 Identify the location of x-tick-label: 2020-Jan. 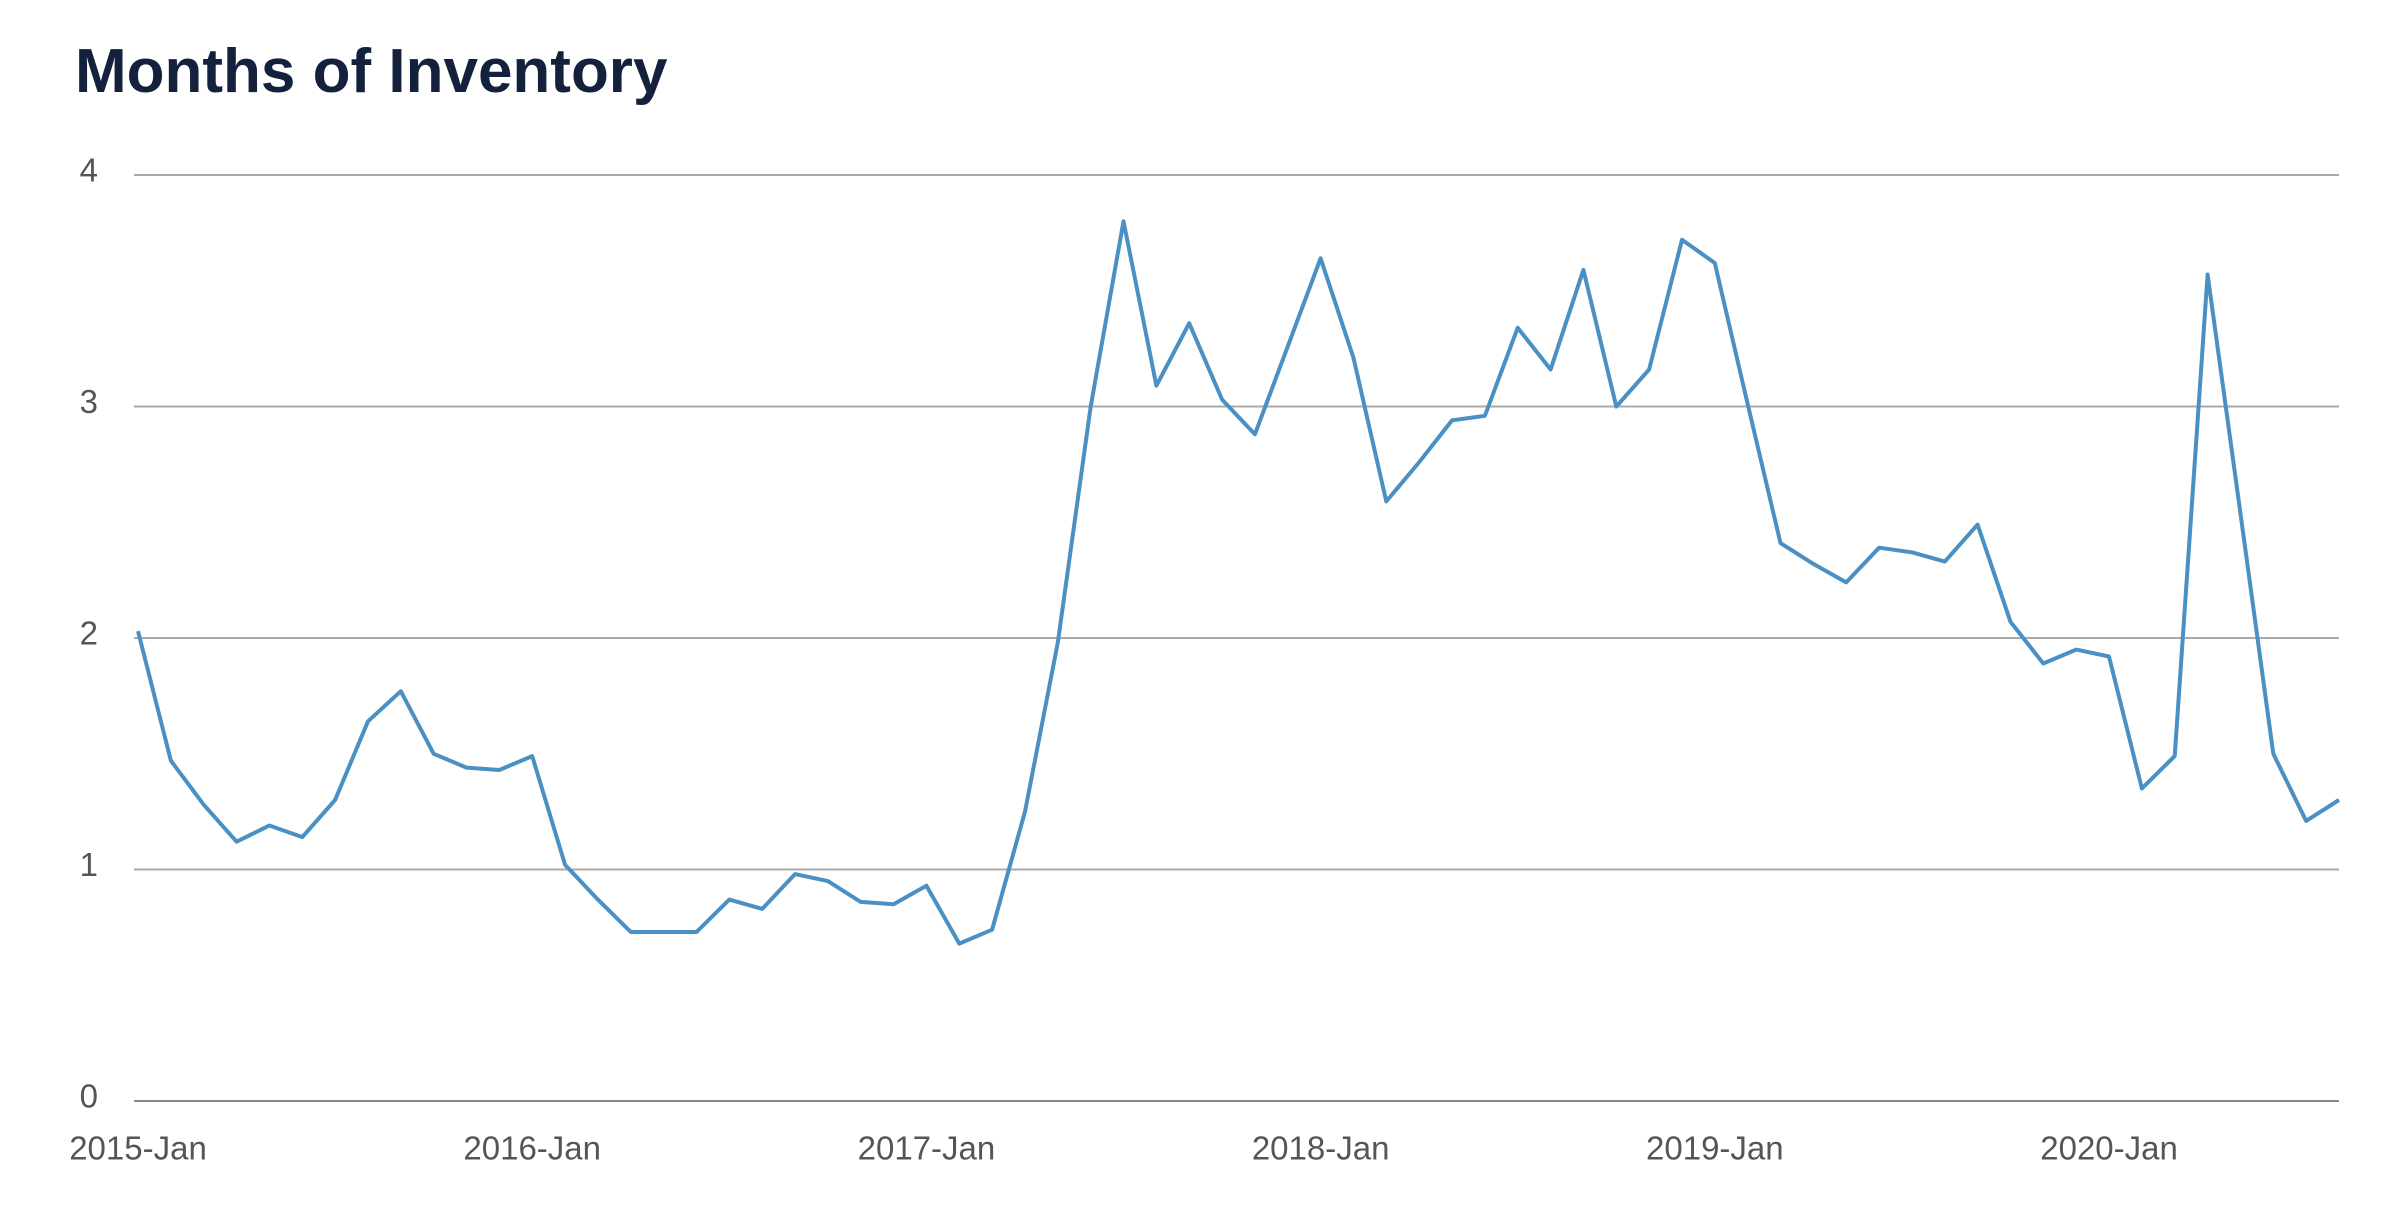
(2109, 1148).